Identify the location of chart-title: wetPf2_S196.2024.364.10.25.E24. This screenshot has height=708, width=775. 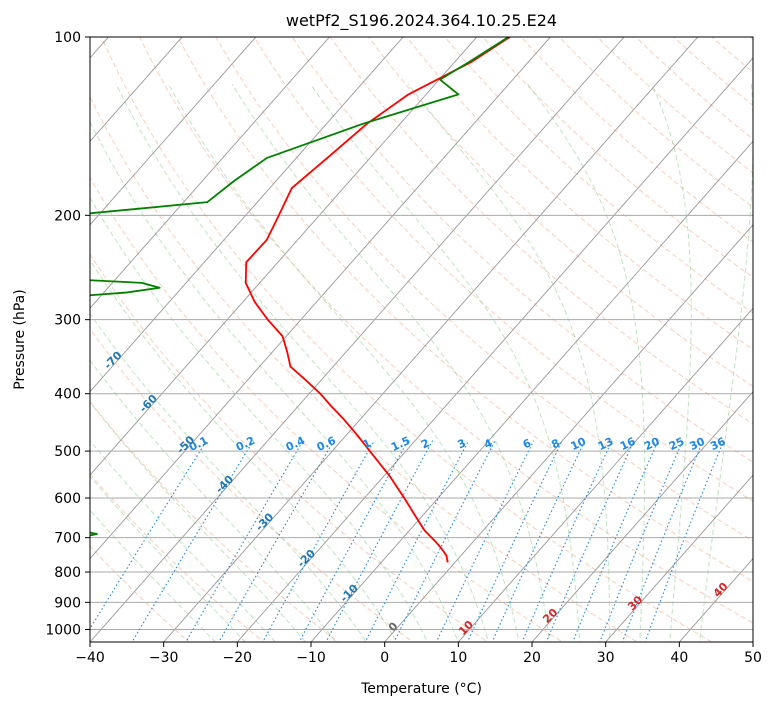
(421, 21).